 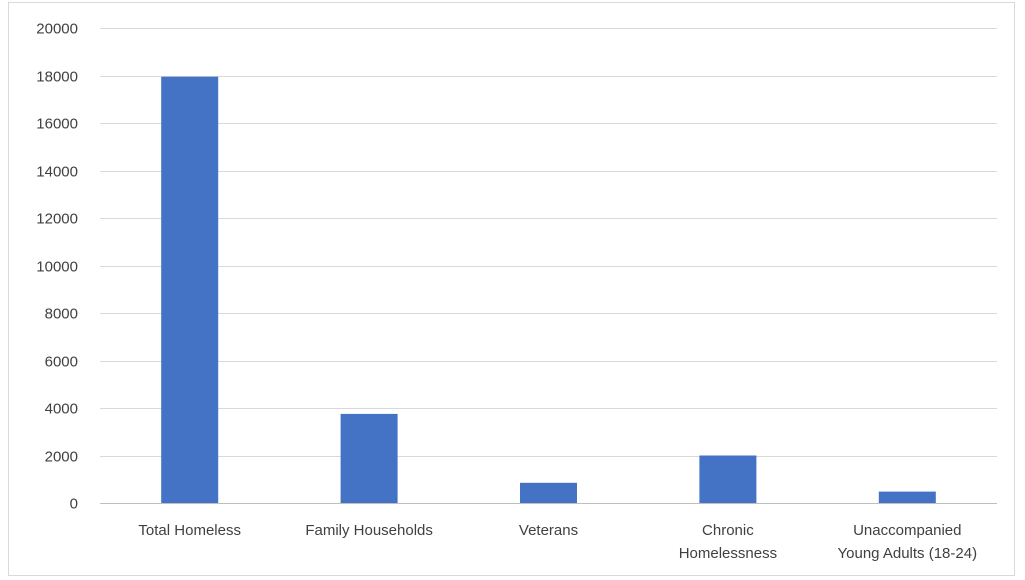 I want to click on x-category-label: Chronic Homelessness, so click(x=728, y=542).